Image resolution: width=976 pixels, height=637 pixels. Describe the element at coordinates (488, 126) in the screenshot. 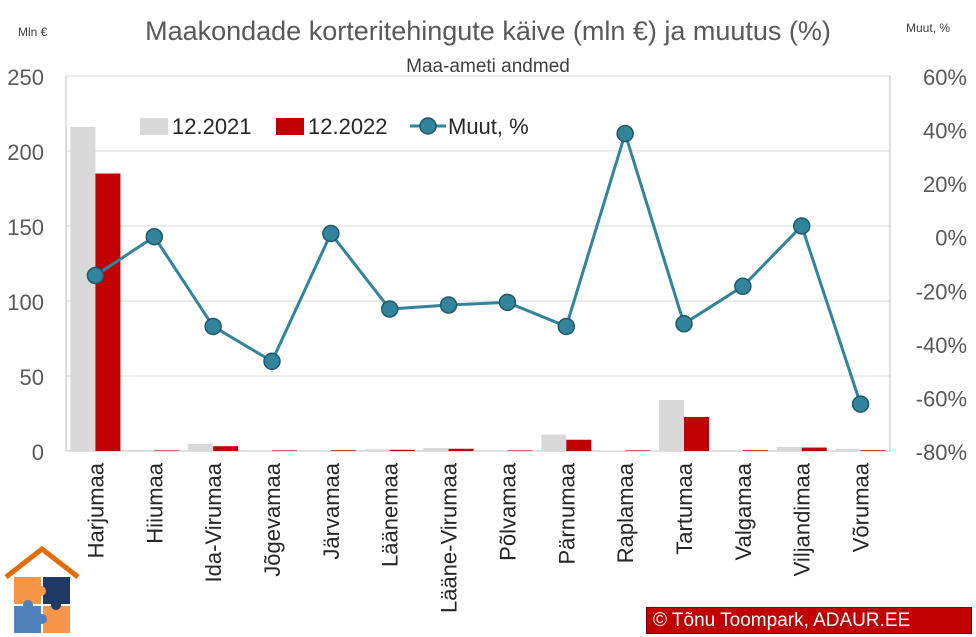

I see `legend-label-change: Muut, %` at that location.